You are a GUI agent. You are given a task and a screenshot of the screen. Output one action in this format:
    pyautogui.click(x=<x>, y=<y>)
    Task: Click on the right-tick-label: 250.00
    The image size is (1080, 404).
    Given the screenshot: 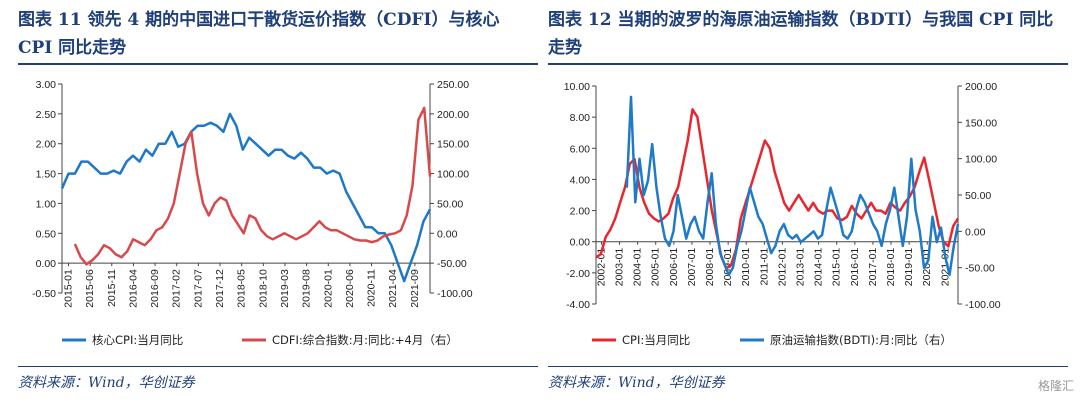 What is the action you would take?
    pyautogui.click(x=453, y=85)
    